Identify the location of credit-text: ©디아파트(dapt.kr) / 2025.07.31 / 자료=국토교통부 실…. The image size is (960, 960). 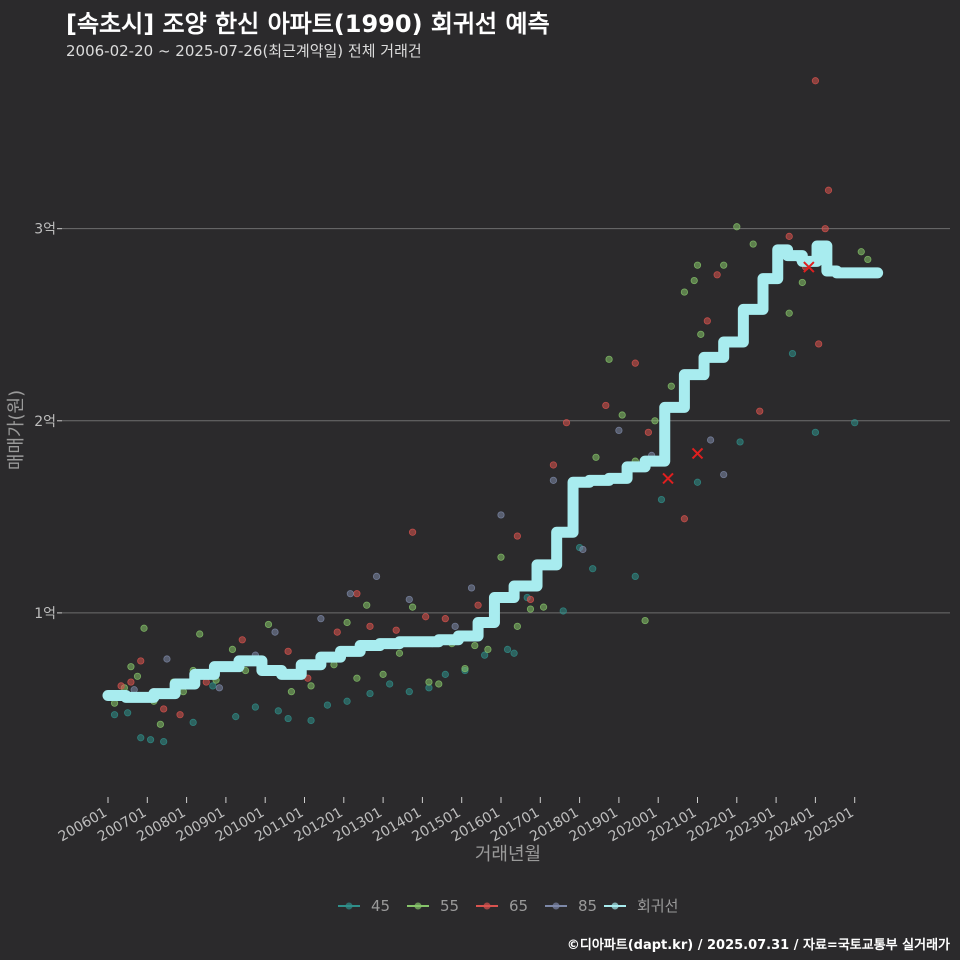
(758, 945).